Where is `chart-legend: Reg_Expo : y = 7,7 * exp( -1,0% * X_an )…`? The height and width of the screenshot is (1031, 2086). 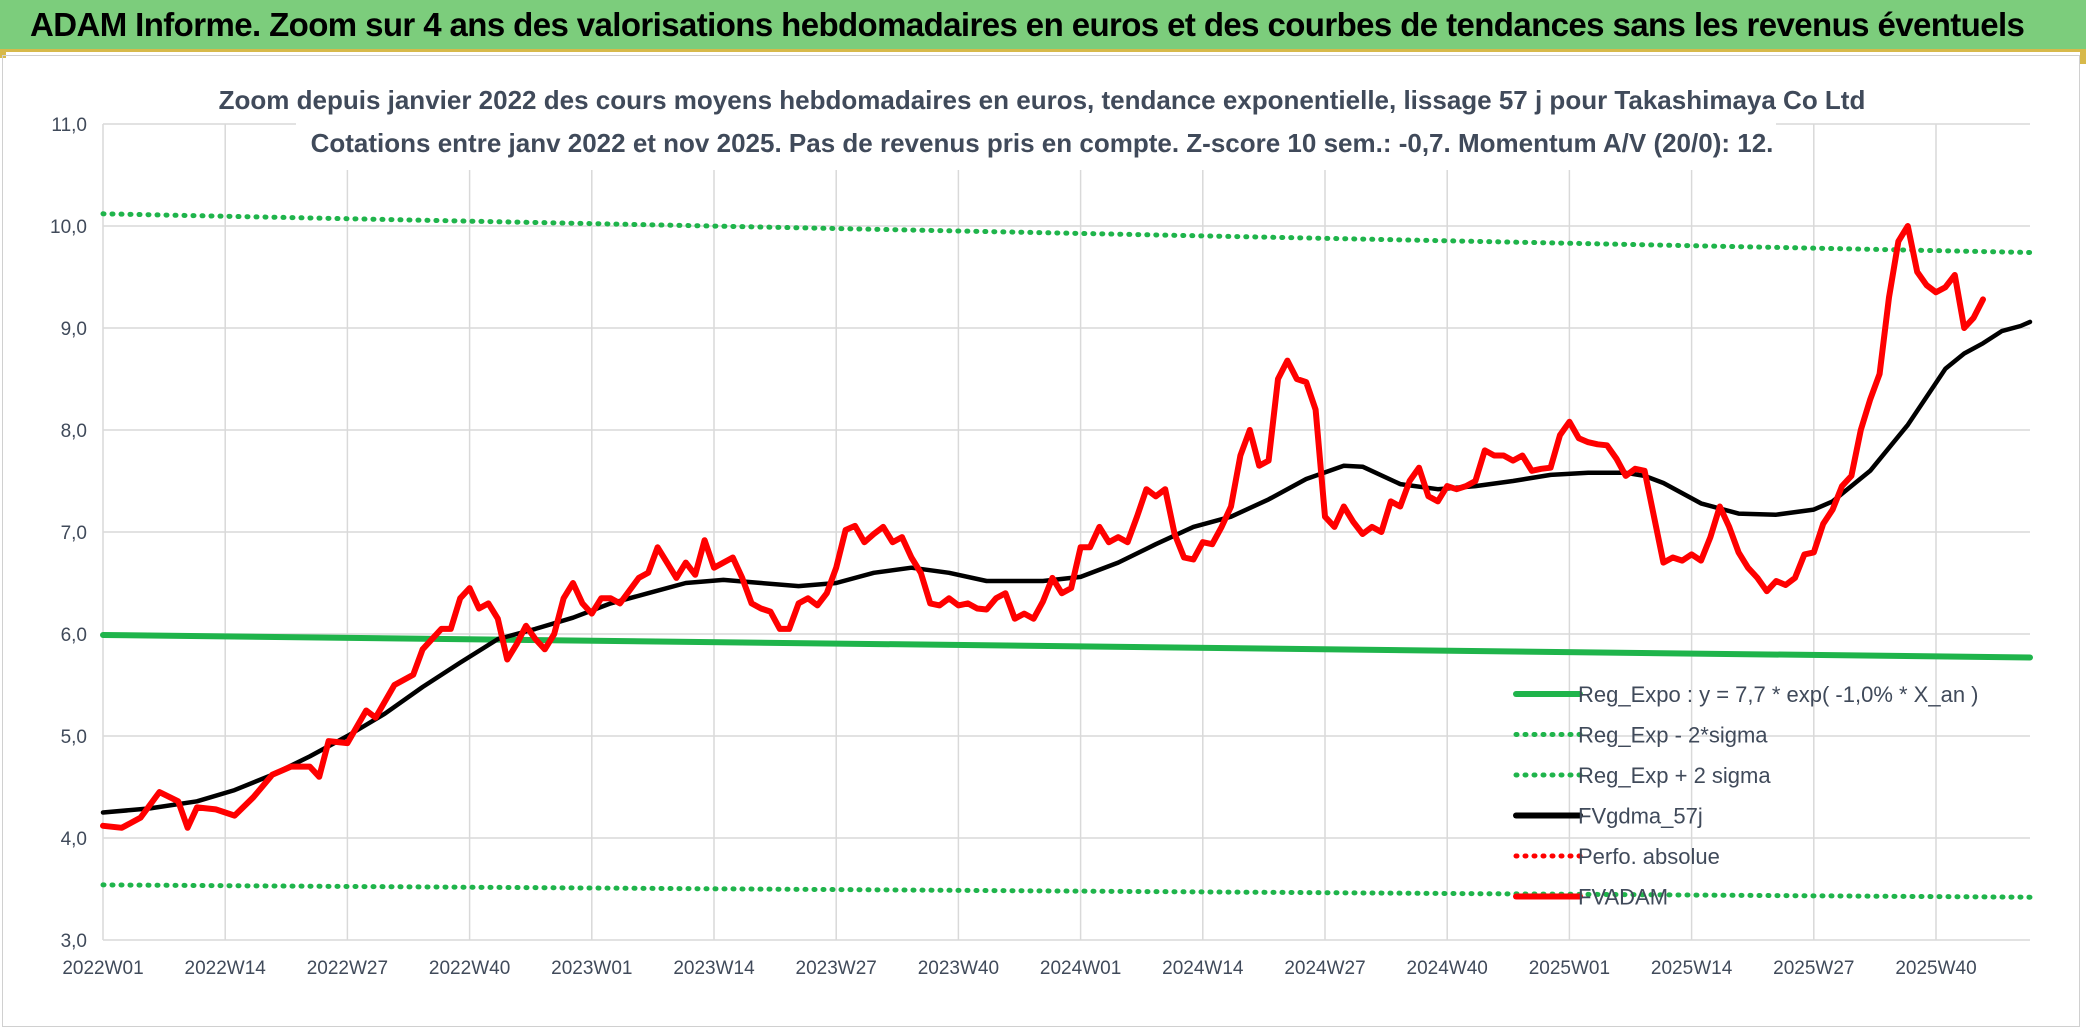
chart-legend: Reg_Expo : y = 7,7 * exp( -1,0% * X_an )… is located at coordinates (1746, 796).